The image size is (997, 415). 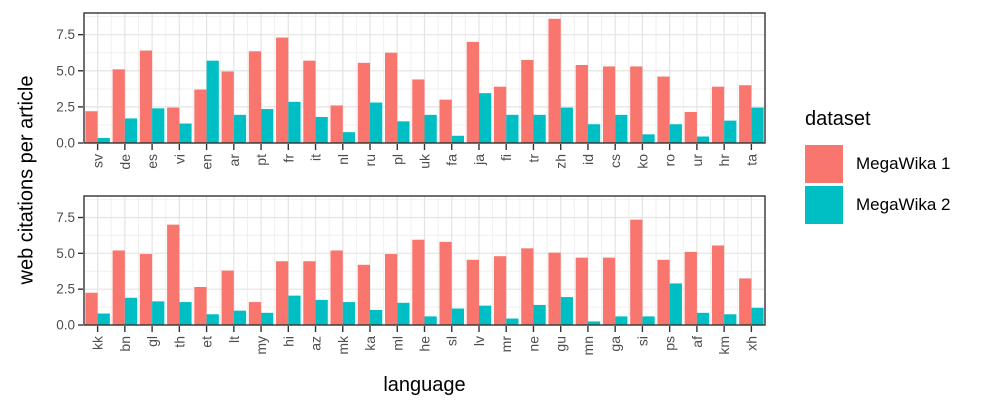 I want to click on bar-megawika-2-gu, so click(x=566, y=311).